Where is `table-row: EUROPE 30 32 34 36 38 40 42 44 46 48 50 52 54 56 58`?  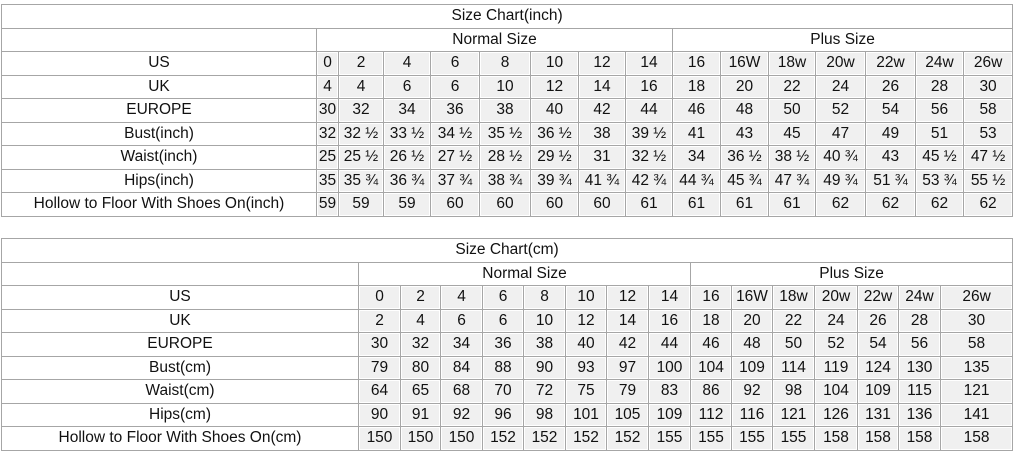 table-row: EUROPE 30 32 34 36 38 40 42 44 46 48 50 52 54 56 58 is located at coordinates (507, 110).